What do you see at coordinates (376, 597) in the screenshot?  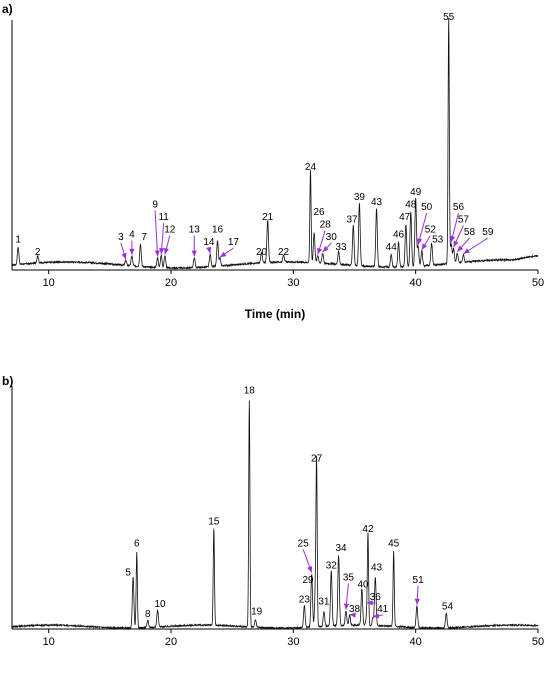 I see `peak-label: 36` at bounding box center [376, 597].